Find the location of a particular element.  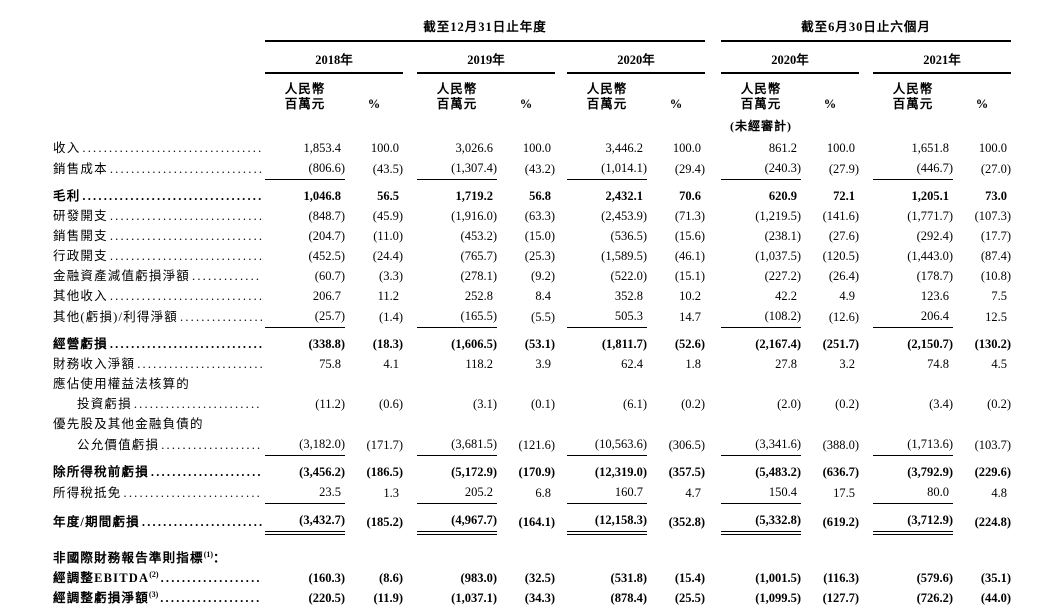

cell-amount: 206.7 is located at coordinates (326, 296).